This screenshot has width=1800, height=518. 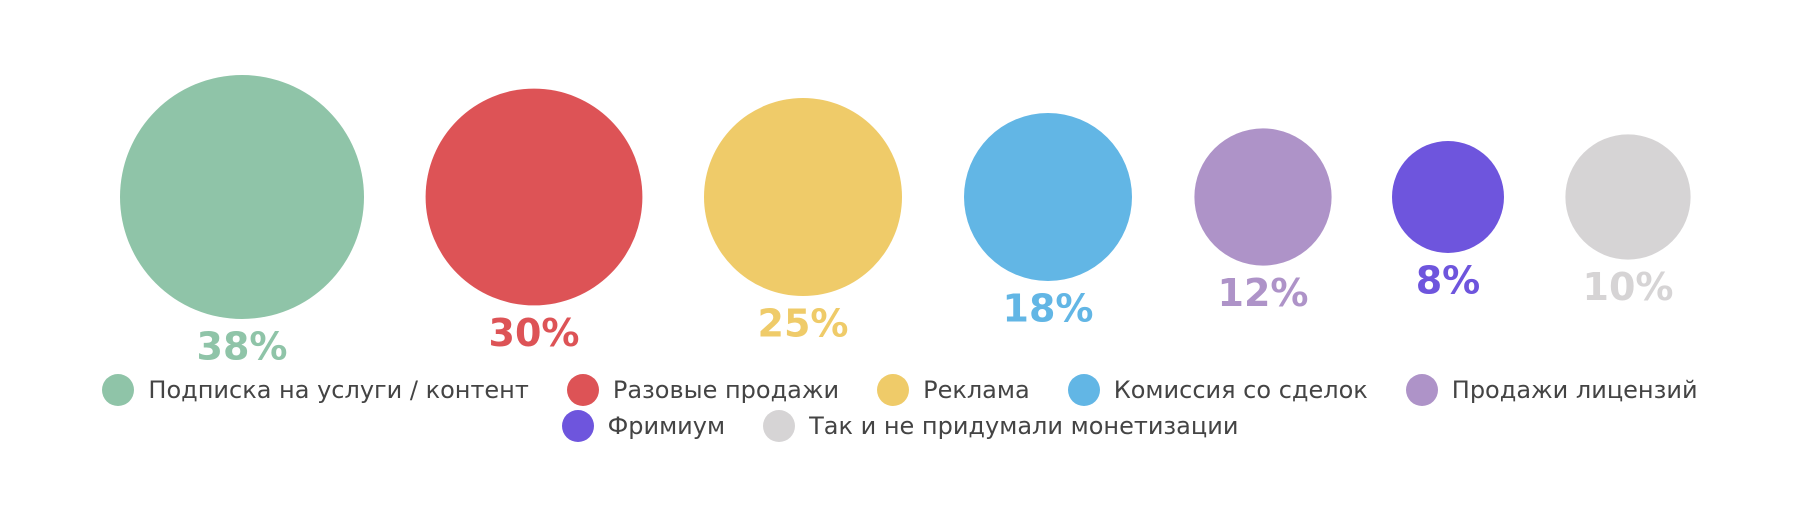 I want to click on legend-row-2: Фримиум Так и не придумали монетизации, so click(x=900, y=426).